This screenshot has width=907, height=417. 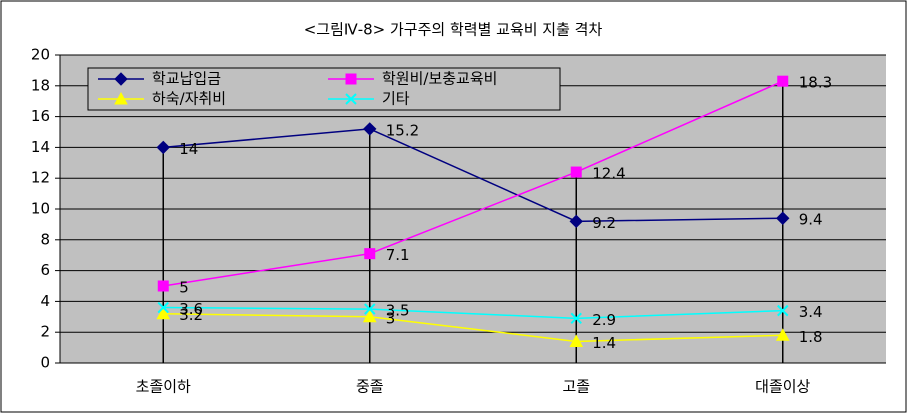 I want to click on data-label: 1.4, so click(x=604, y=343).